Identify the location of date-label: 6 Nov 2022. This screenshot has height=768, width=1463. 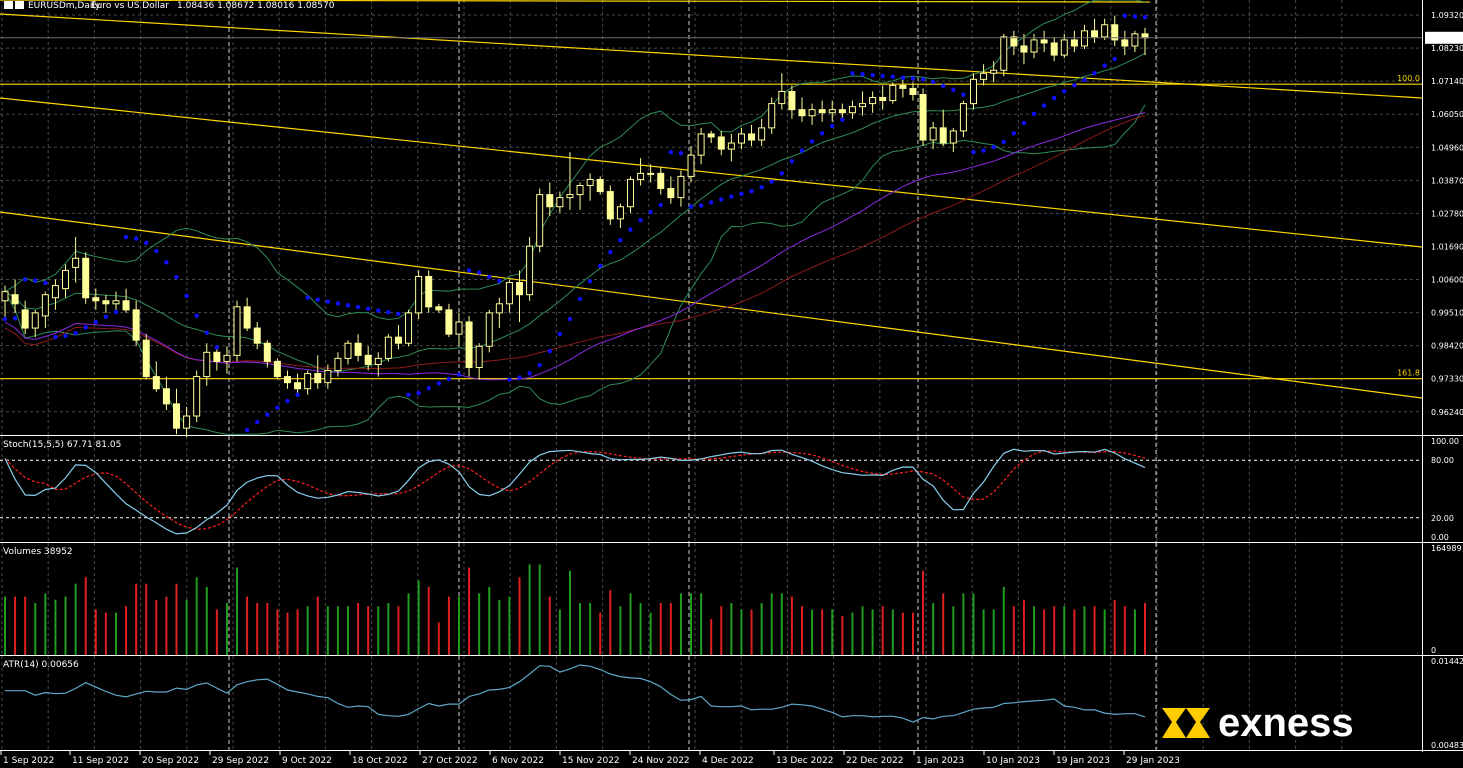
(518, 761).